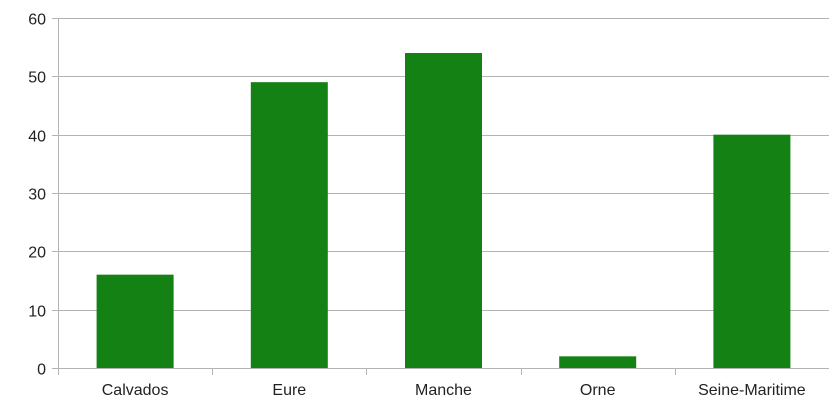 Image resolution: width=829 pixels, height=401 pixels. What do you see at coordinates (37, 137) in the screenshot?
I see `y-tick-label: 40` at bounding box center [37, 137].